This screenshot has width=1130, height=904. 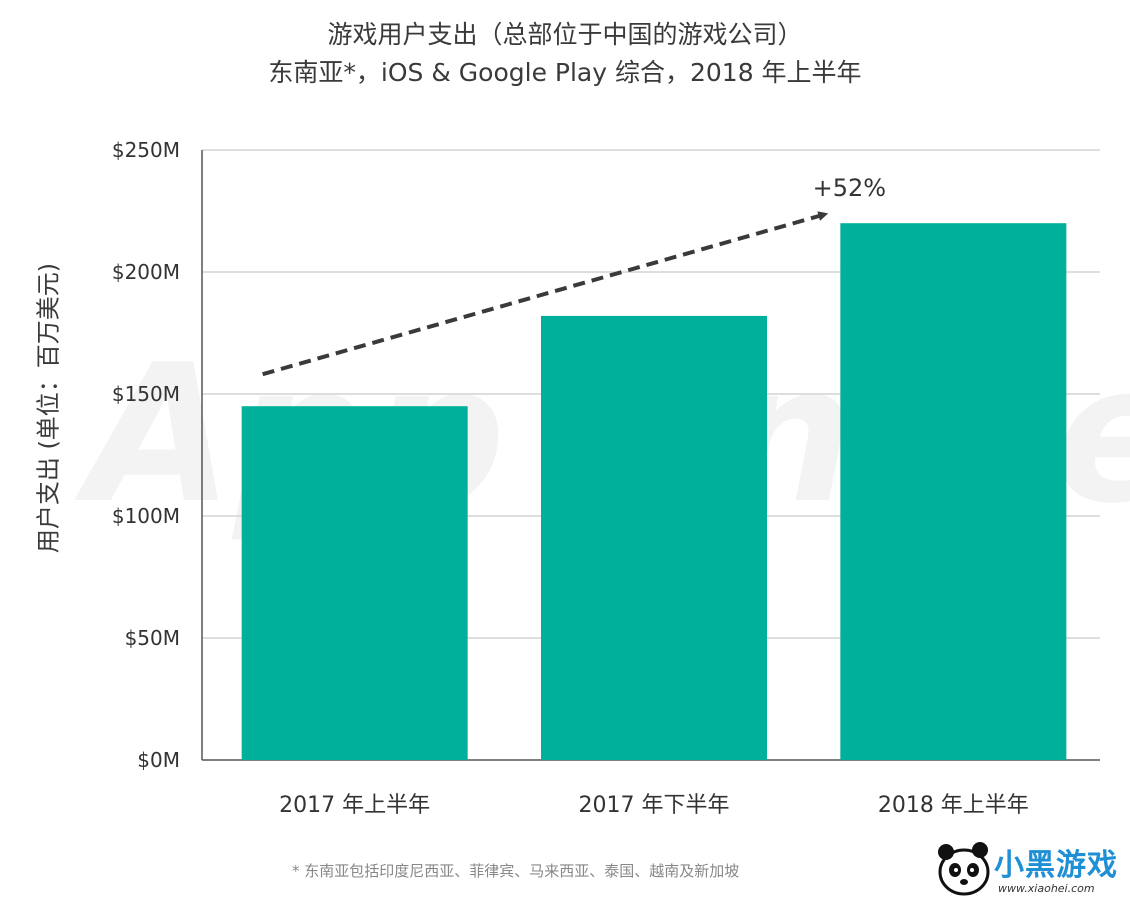 I want to click on y-tick-label: $100M, so click(x=146, y=516).